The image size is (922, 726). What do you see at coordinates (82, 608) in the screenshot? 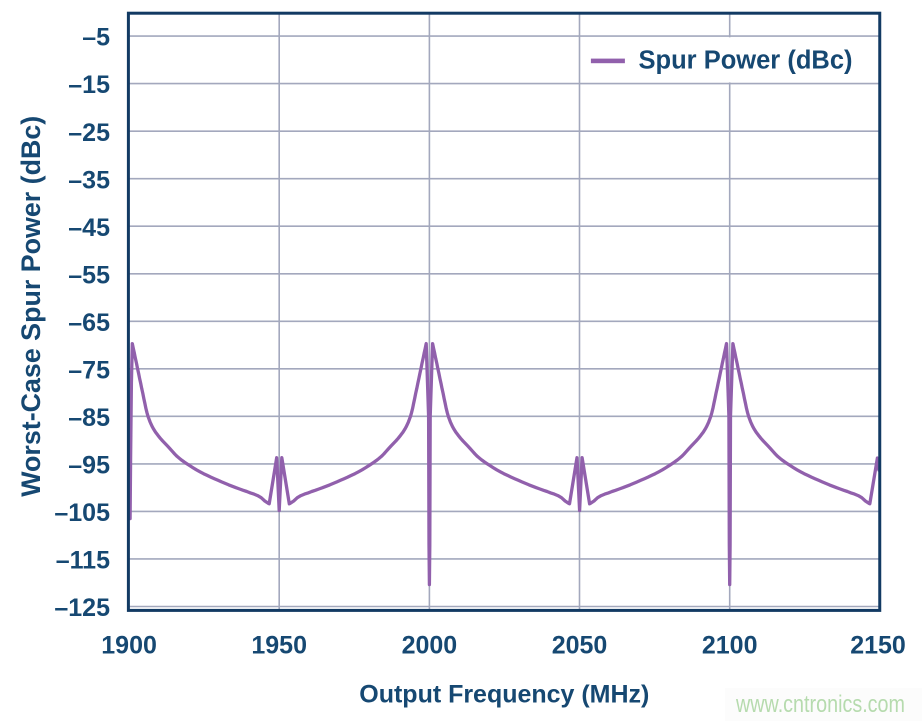
I see `svg-text: –125` at bounding box center [82, 608].